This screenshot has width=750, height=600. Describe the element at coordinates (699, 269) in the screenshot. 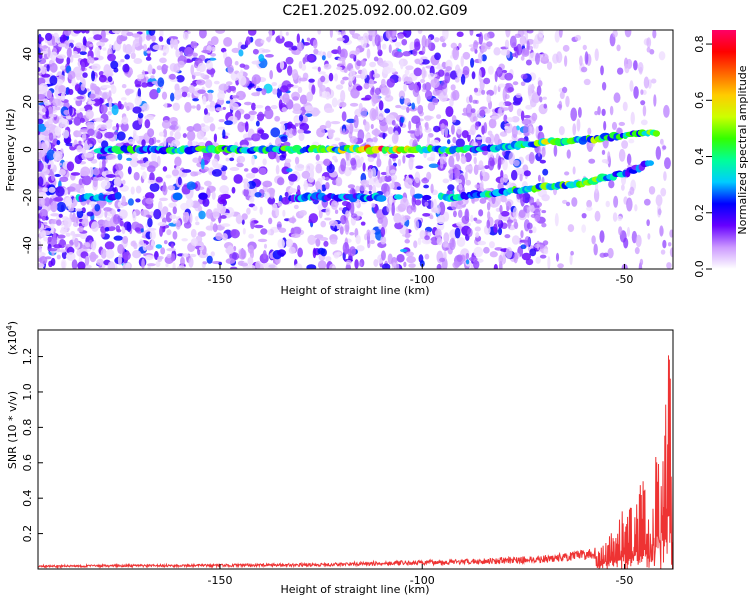

I see `colorbar-tick-label: 0.0` at that location.